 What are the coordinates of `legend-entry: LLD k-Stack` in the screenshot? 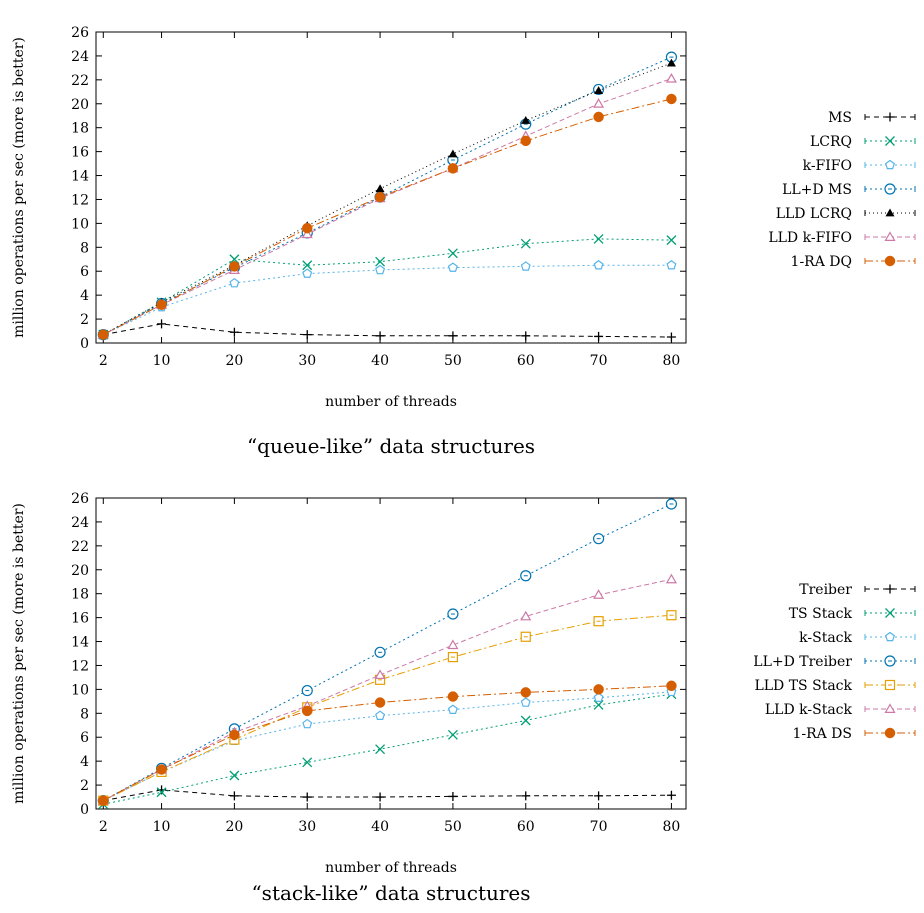 It's located at (840, 710).